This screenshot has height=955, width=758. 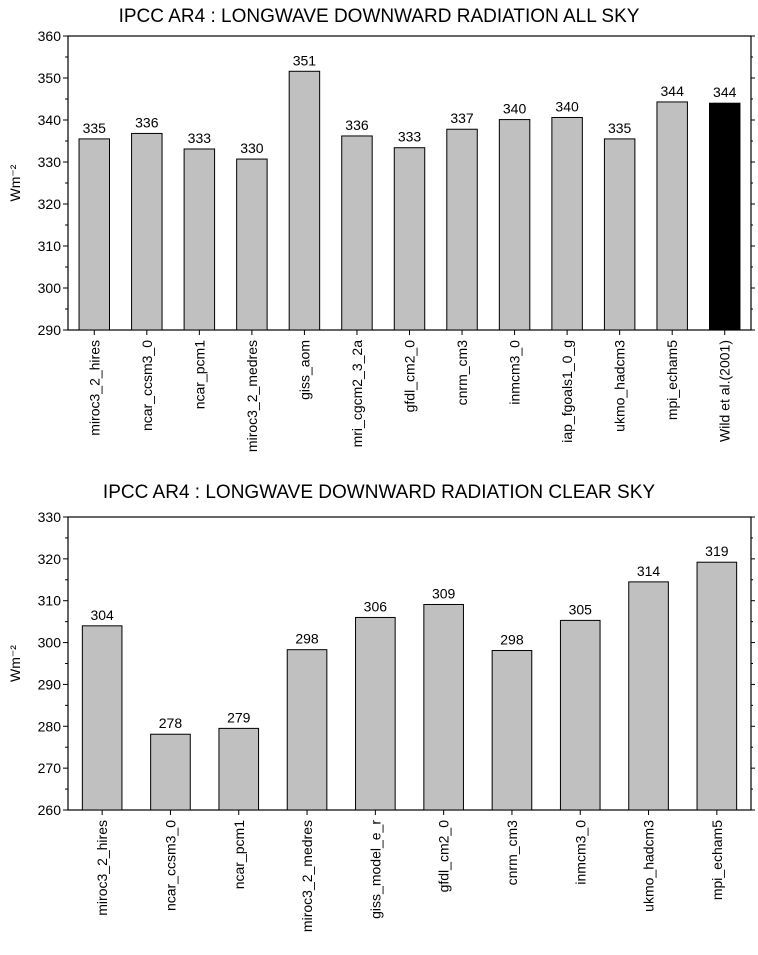 What do you see at coordinates (649, 571) in the screenshot?
I see `bar-value-label: 314` at bounding box center [649, 571].